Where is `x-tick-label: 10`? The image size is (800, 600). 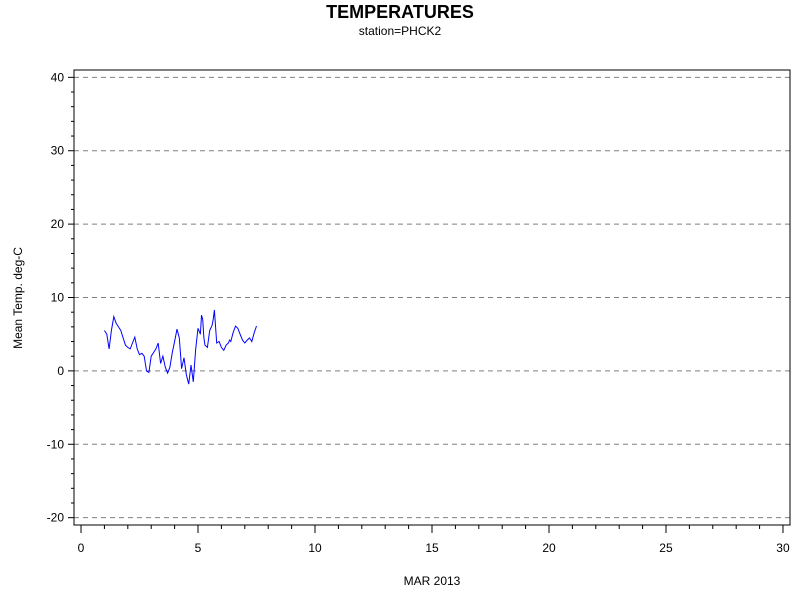 x-tick-label: 10 is located at coordinates (315, 548).